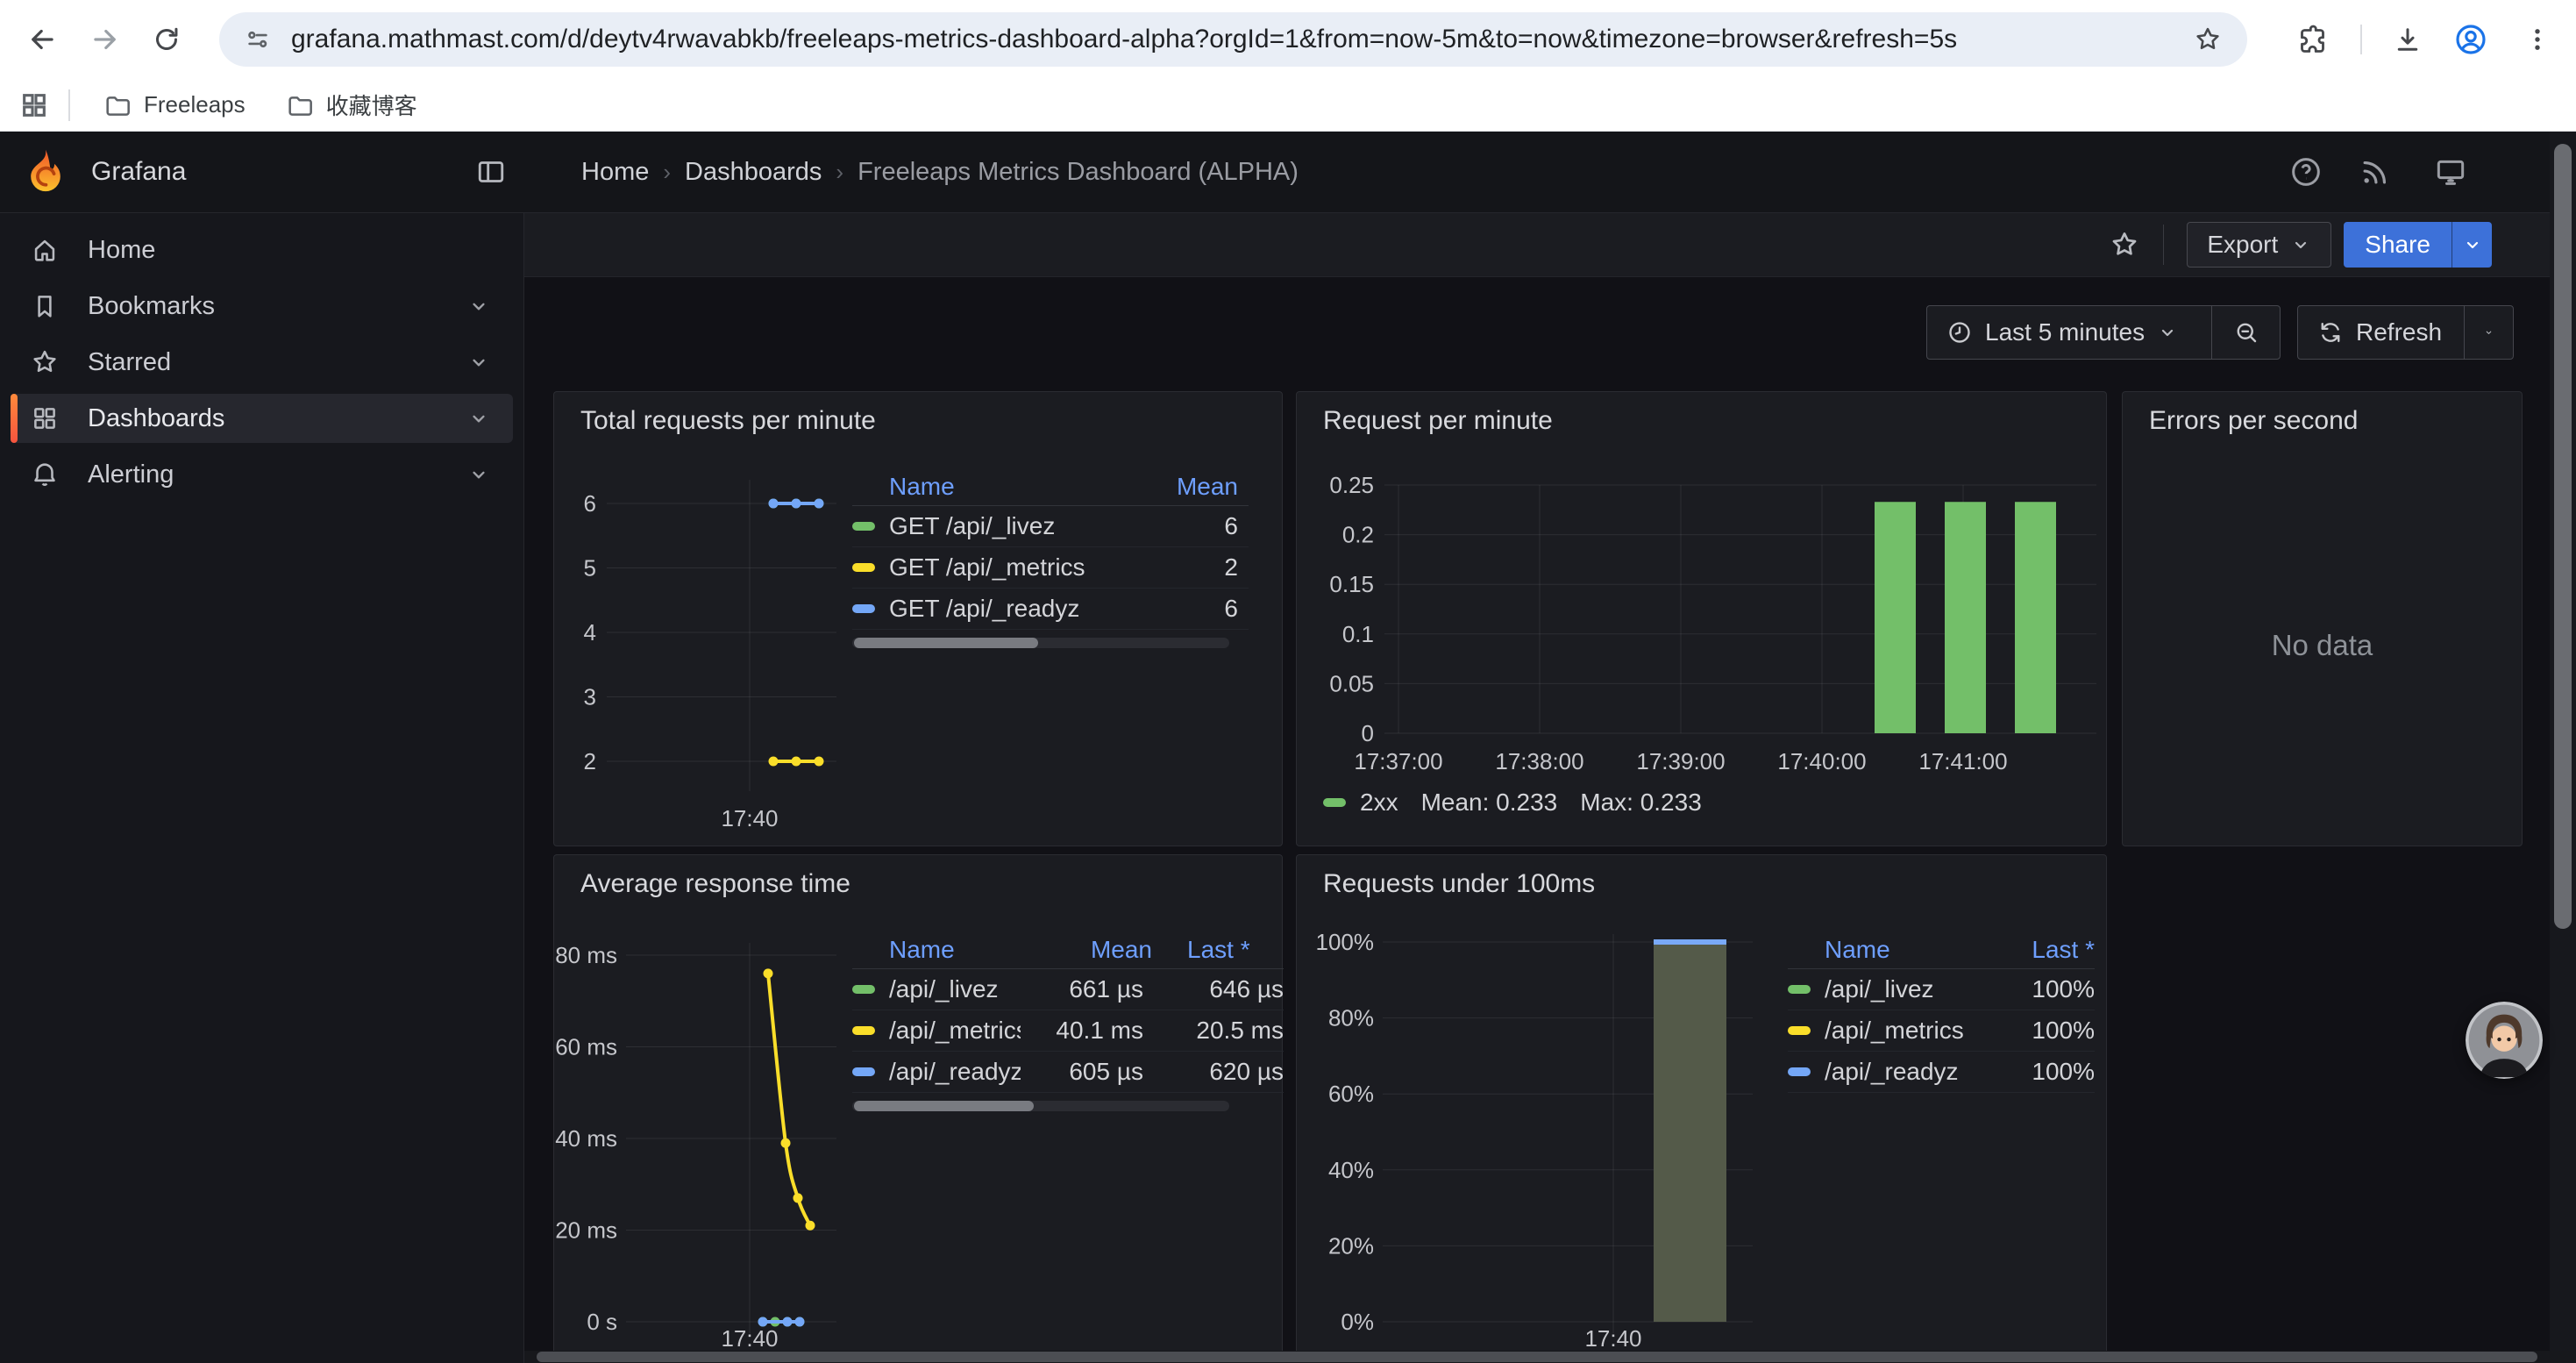 Image resolution: width=2576 pixels, height=1363 pixels. I want to click on legend-item: 2xx, so click(1360, 803).